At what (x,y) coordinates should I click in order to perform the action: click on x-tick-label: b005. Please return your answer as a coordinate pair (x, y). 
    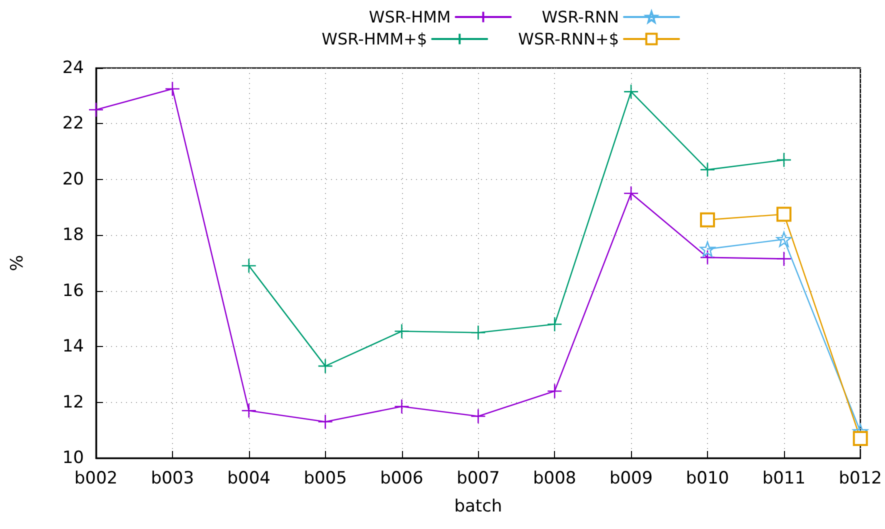
    Looking at the image, I should click on (325, 478).